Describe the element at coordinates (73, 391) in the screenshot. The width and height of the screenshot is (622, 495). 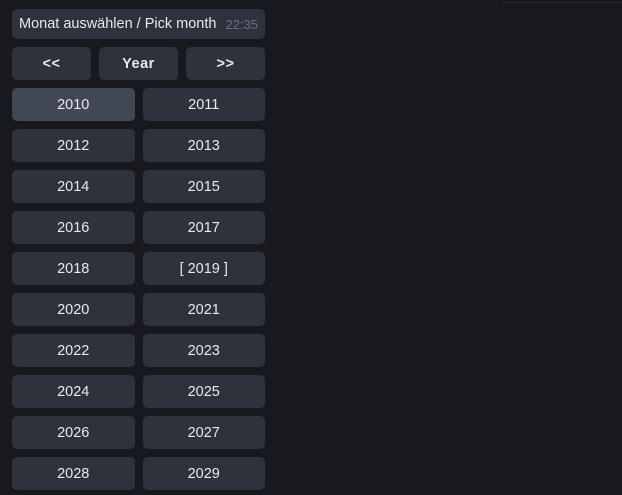
I see `year-button-2024: 2024` at that location.